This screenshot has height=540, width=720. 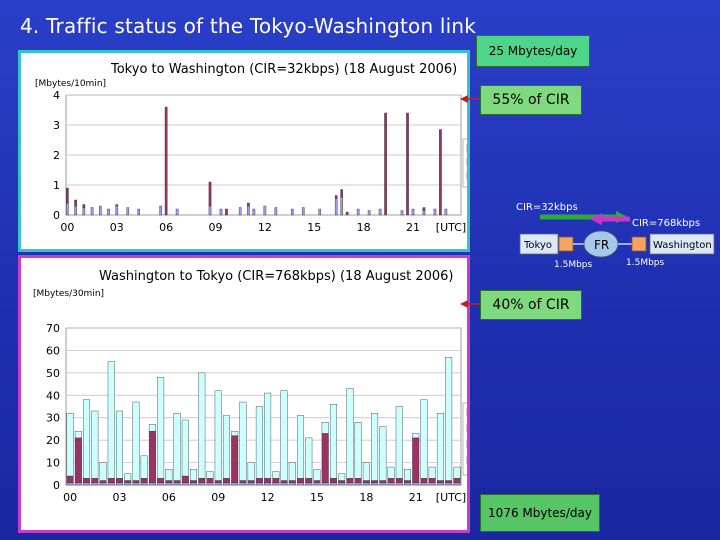 What do you see at coordinates (566, 244) in the screenshot?
I see `tokyo-router` at bounding box center [566, 244].